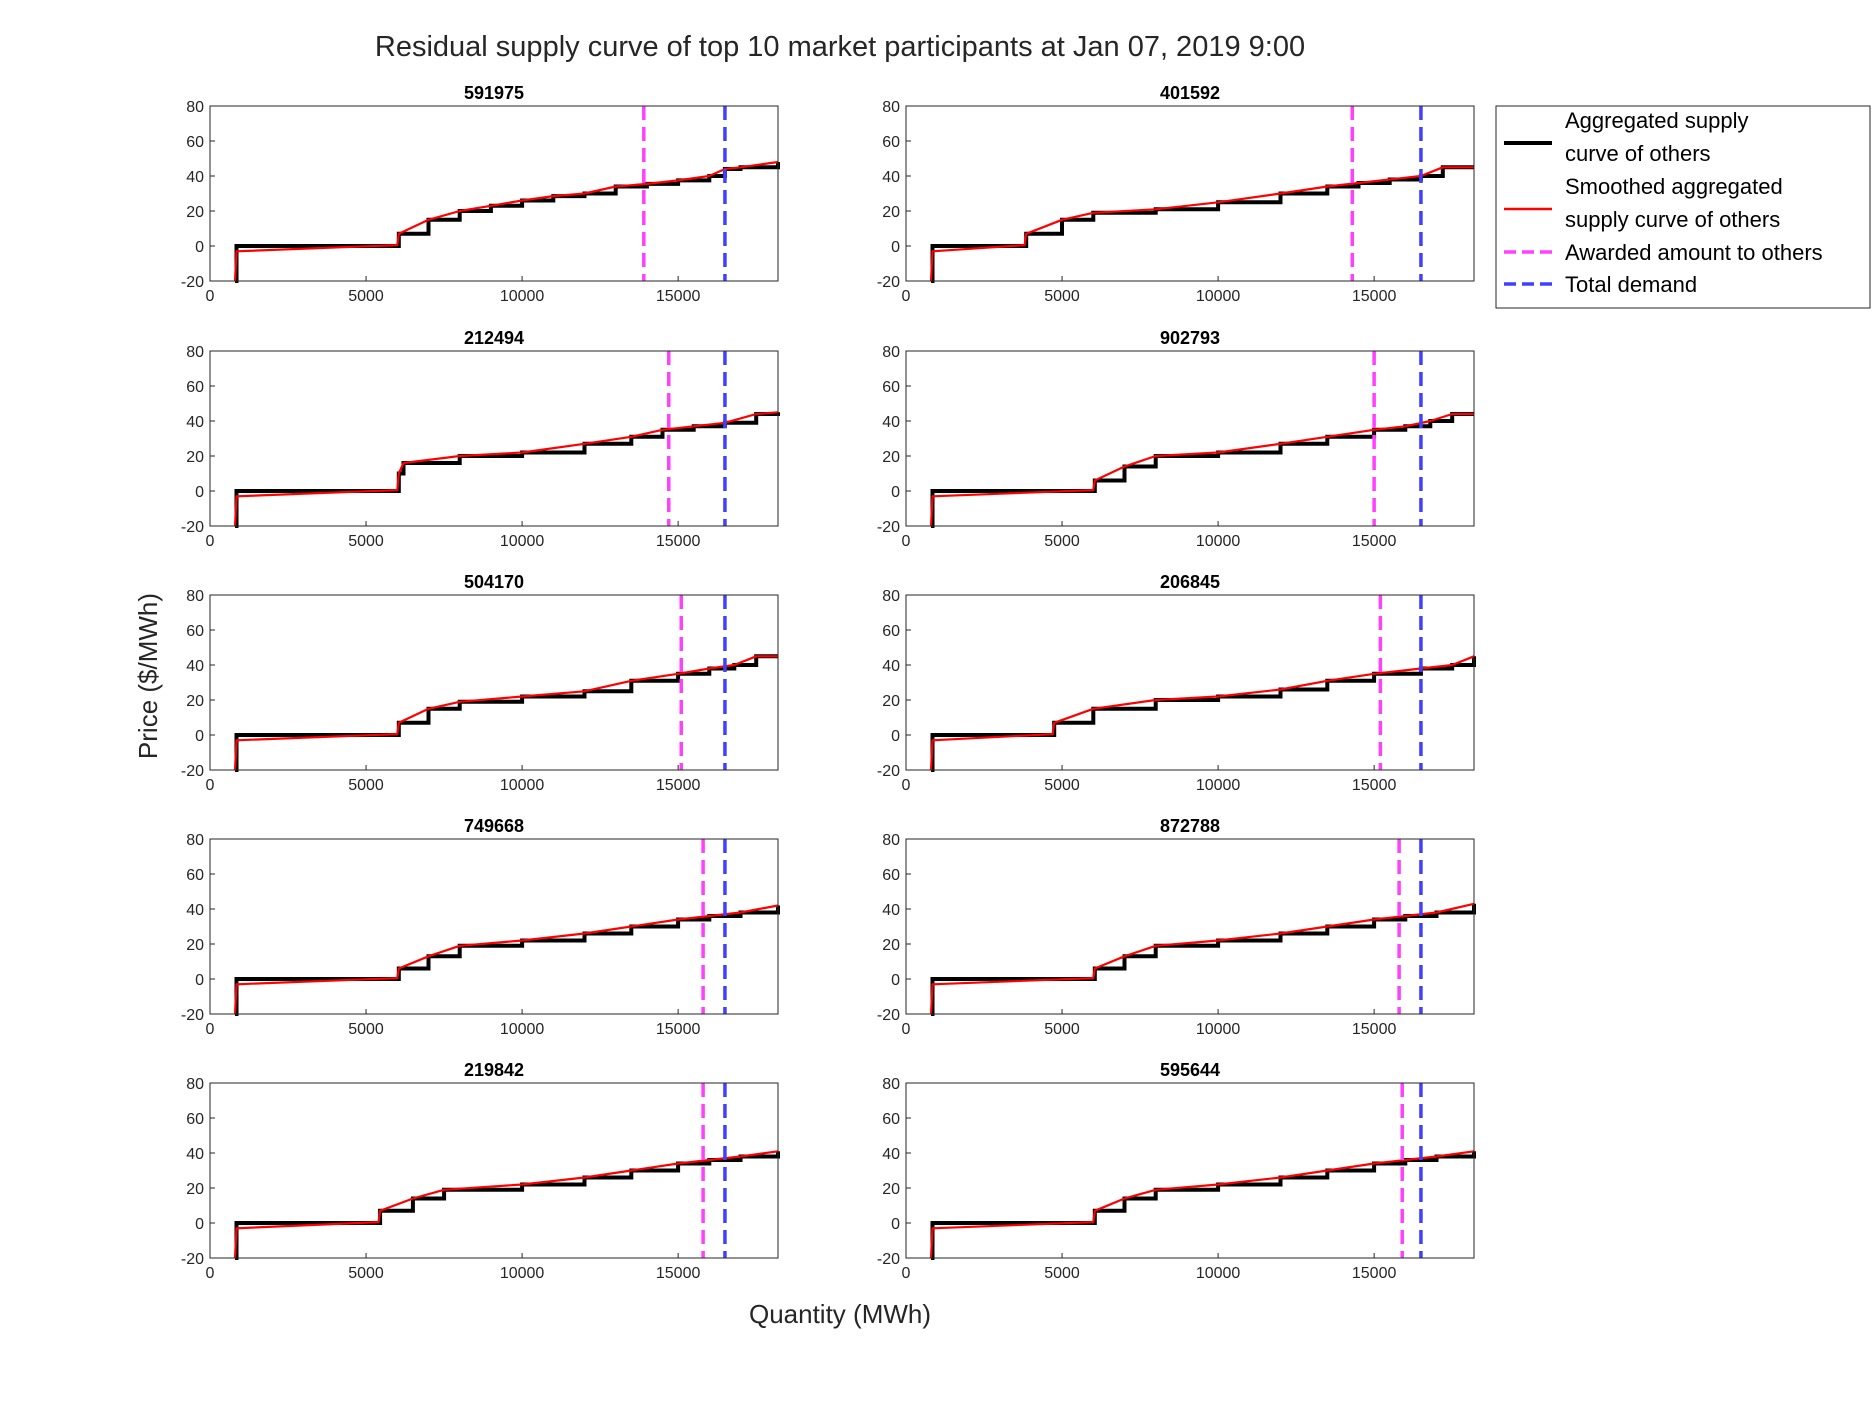  I want to click on subplot-title: 206845, so click(1190, 582).